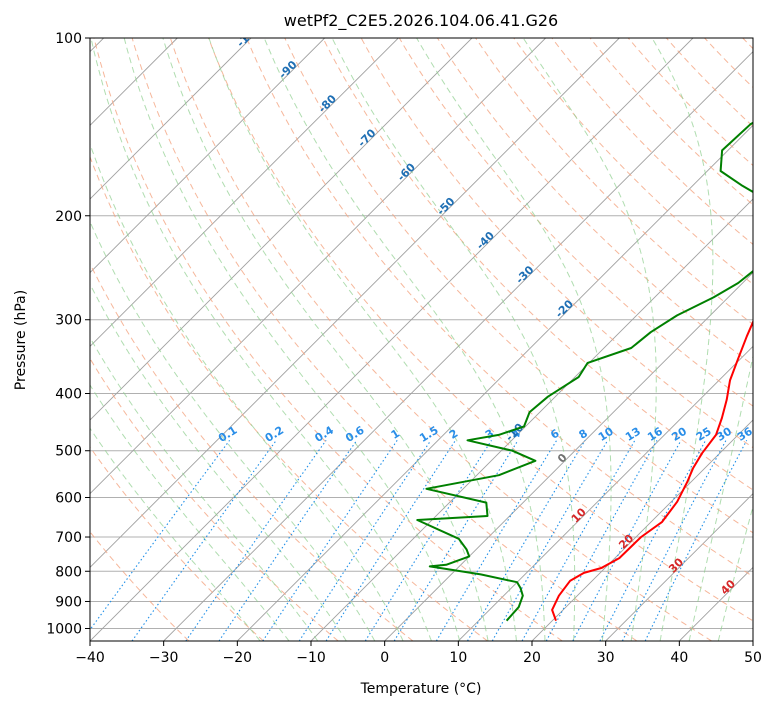 The height and width of the screenshot is (708, 775). Describe the element at coordinates (606, 434) in the screenshot. I see `mixing-ratio-label: 10` at that location.